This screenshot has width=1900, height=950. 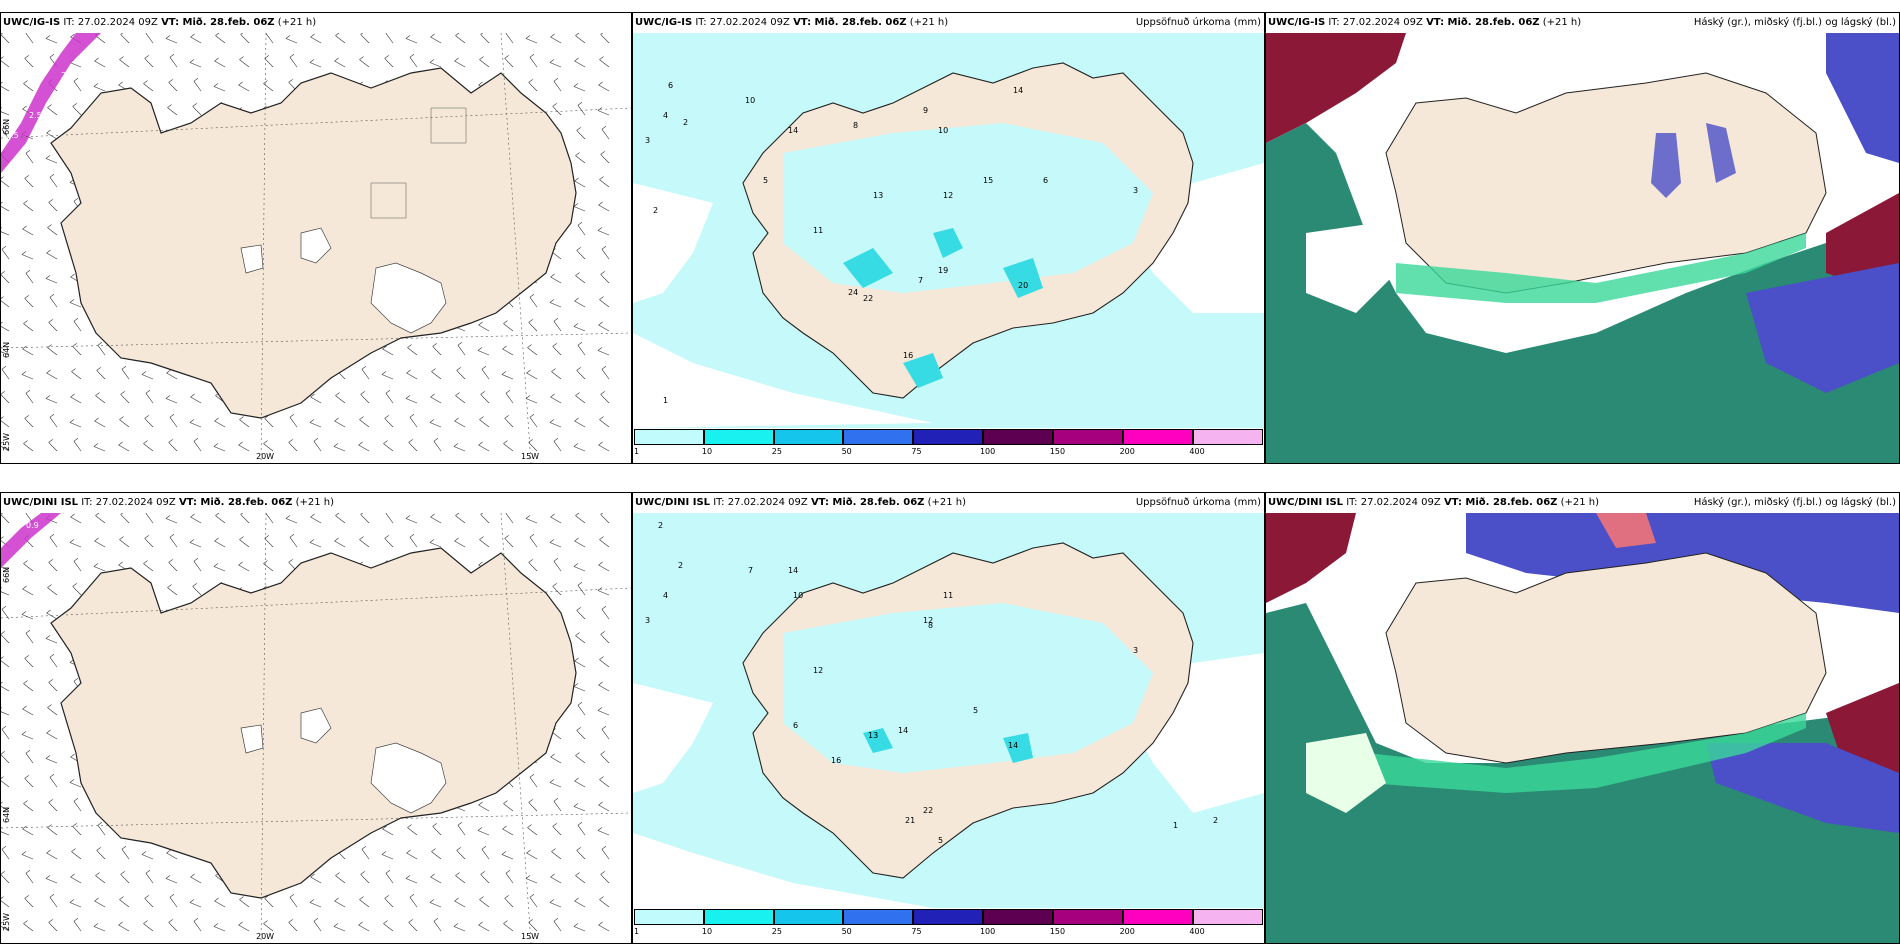 What do you see at coordinates (388, 200) in the screenshot?
I see `hatched-area` at bounding box center [388, 200].